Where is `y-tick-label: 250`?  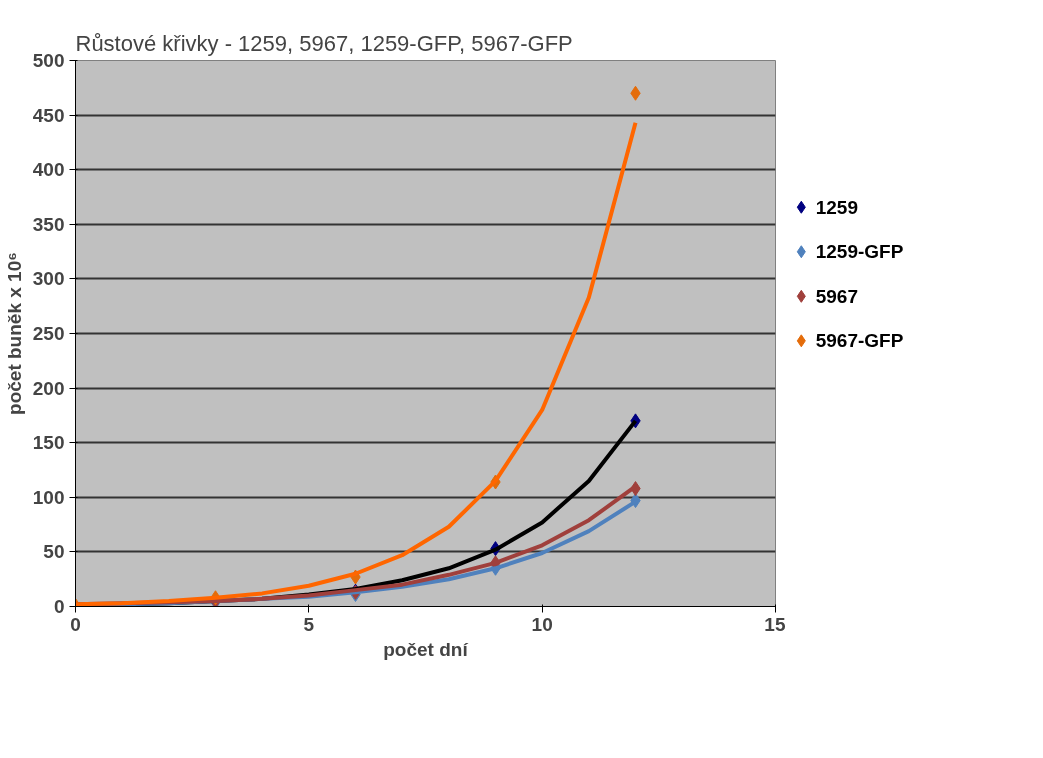 y-tick-label: 250 is located at coordinates (48, 333).